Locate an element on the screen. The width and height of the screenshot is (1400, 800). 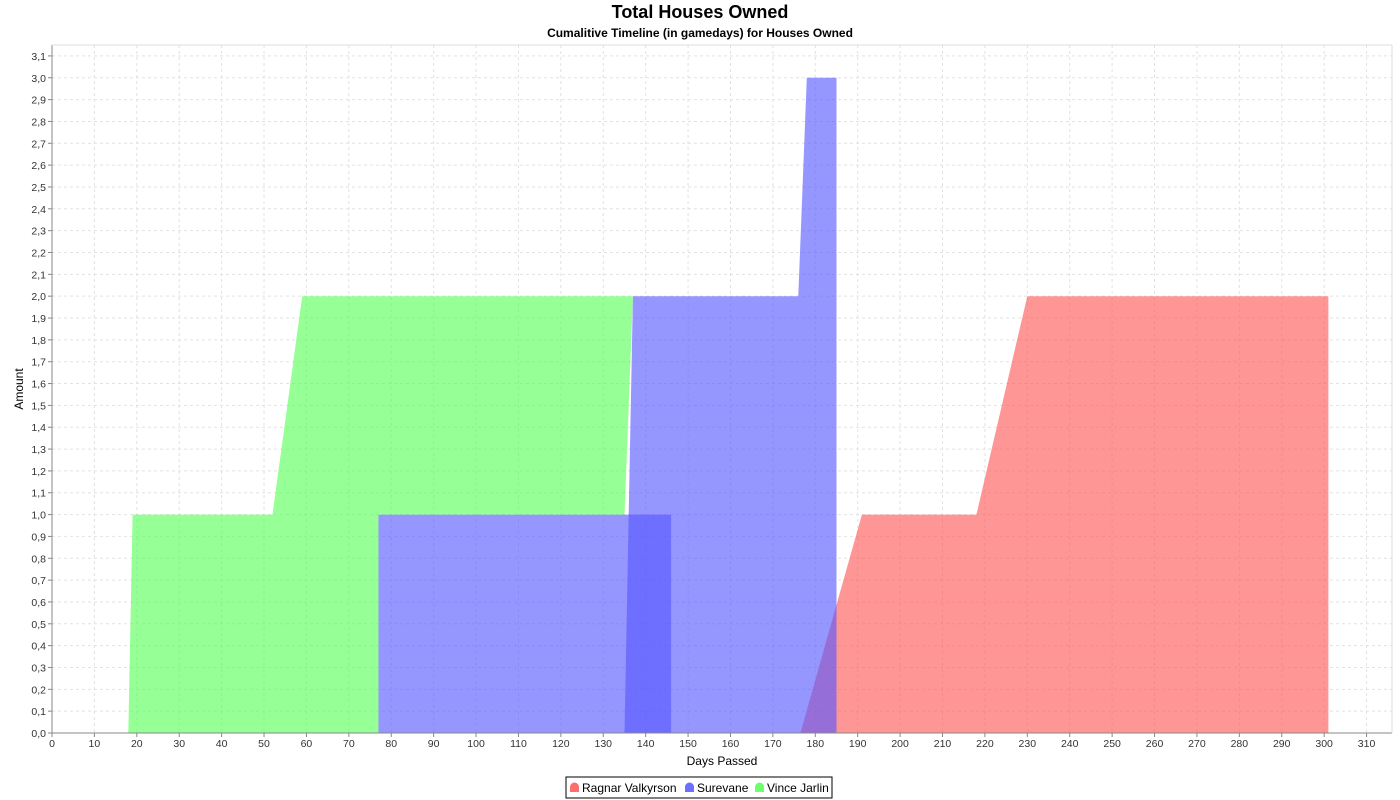
x-tick-label: 60 is located at coordinates (307, 744).